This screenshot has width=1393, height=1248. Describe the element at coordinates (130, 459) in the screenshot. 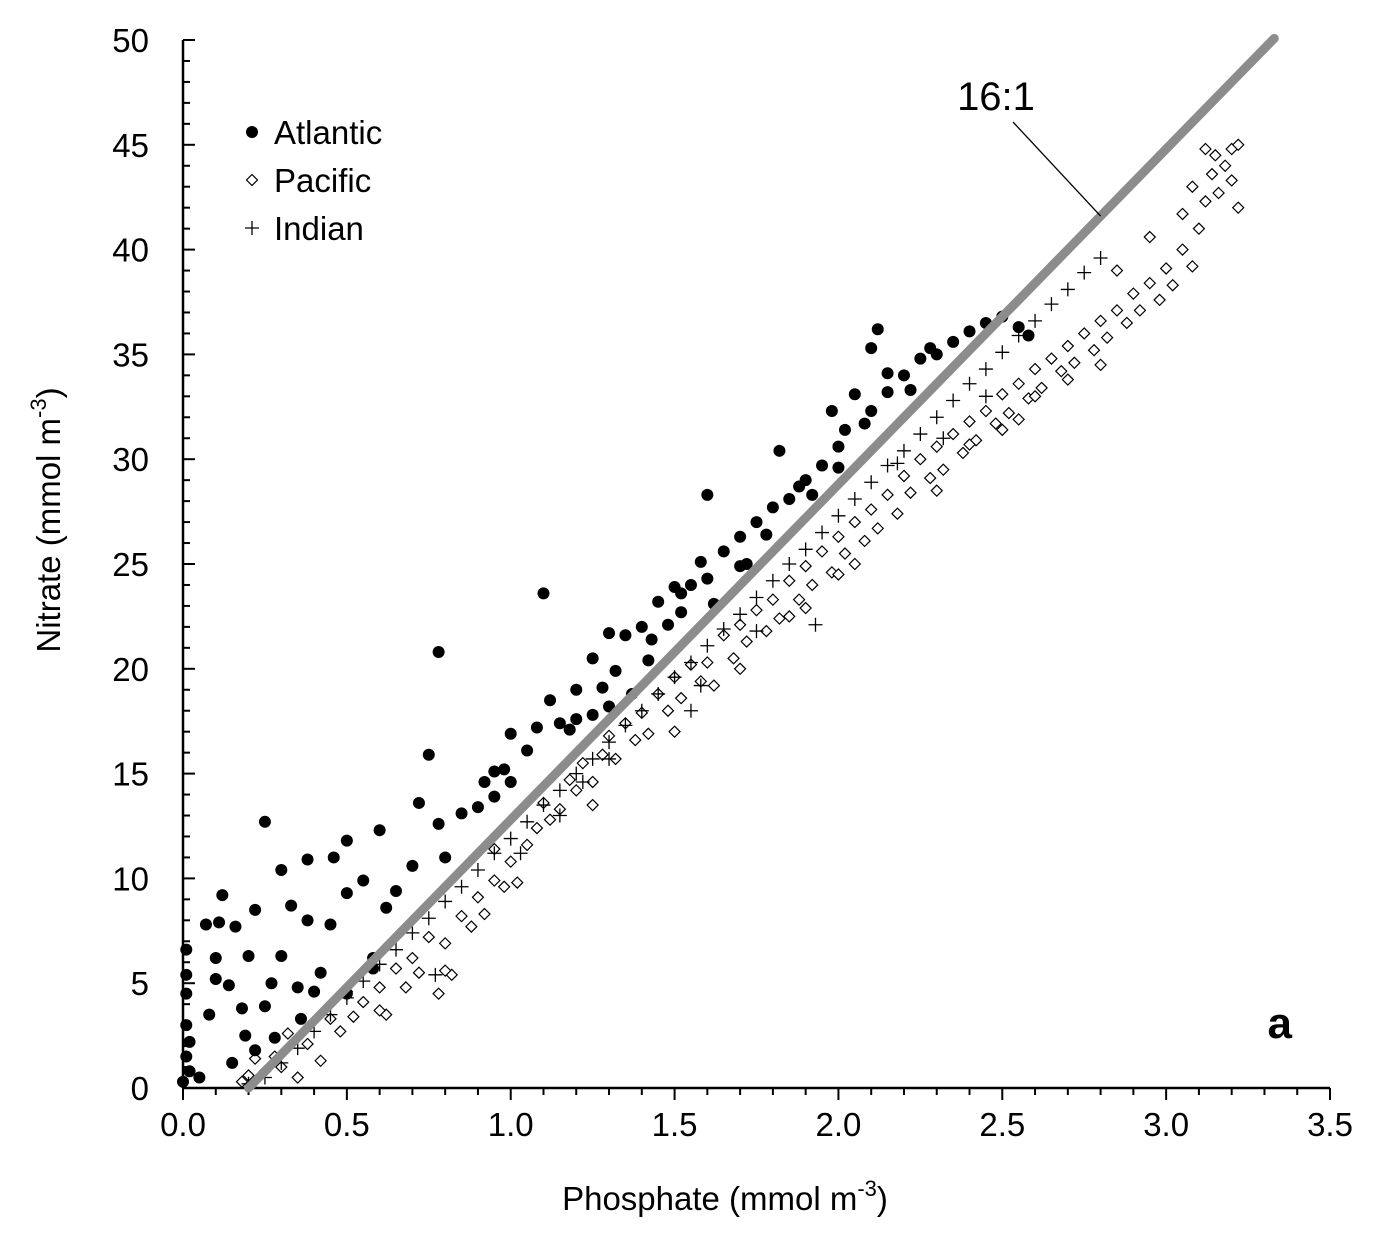

I see `y-tick-label: 30` at that location.